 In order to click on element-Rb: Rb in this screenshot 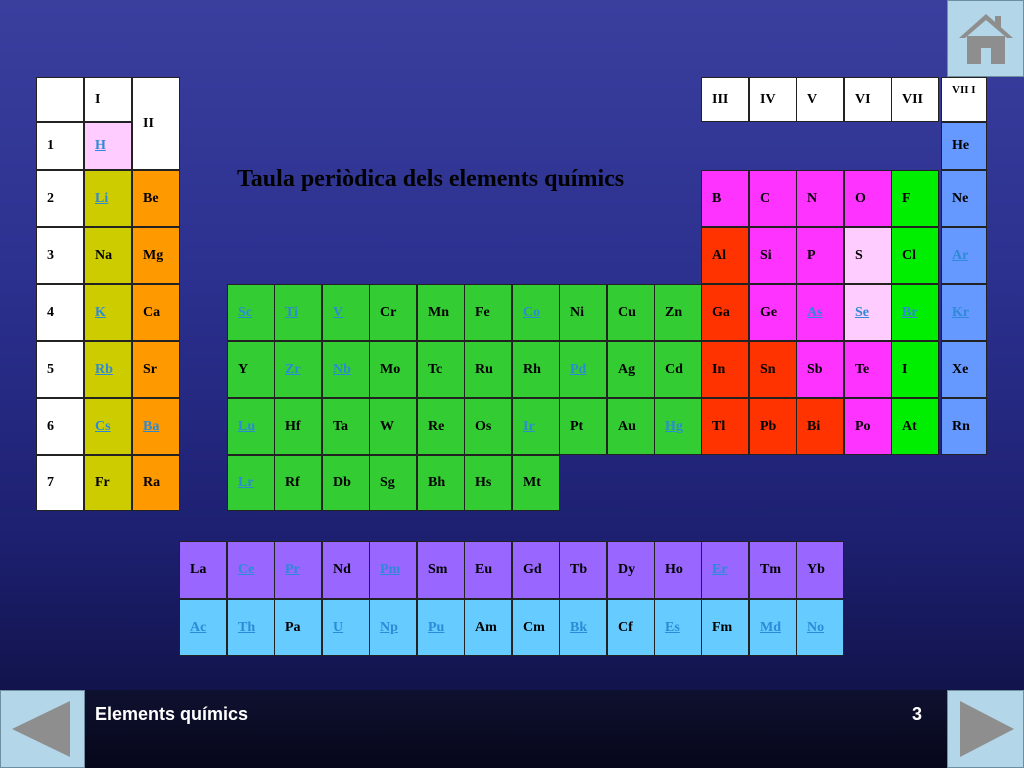, I will do `click(108, 369)`.